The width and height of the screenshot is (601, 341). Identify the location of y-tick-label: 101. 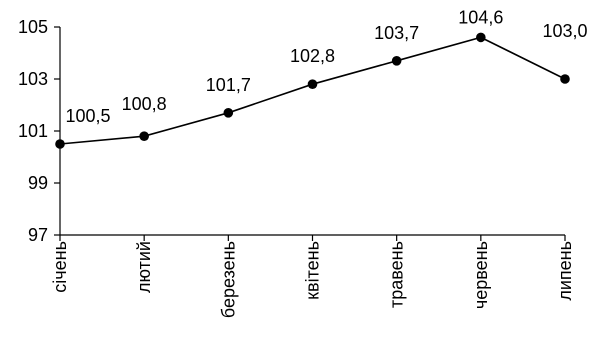
(33, 131).